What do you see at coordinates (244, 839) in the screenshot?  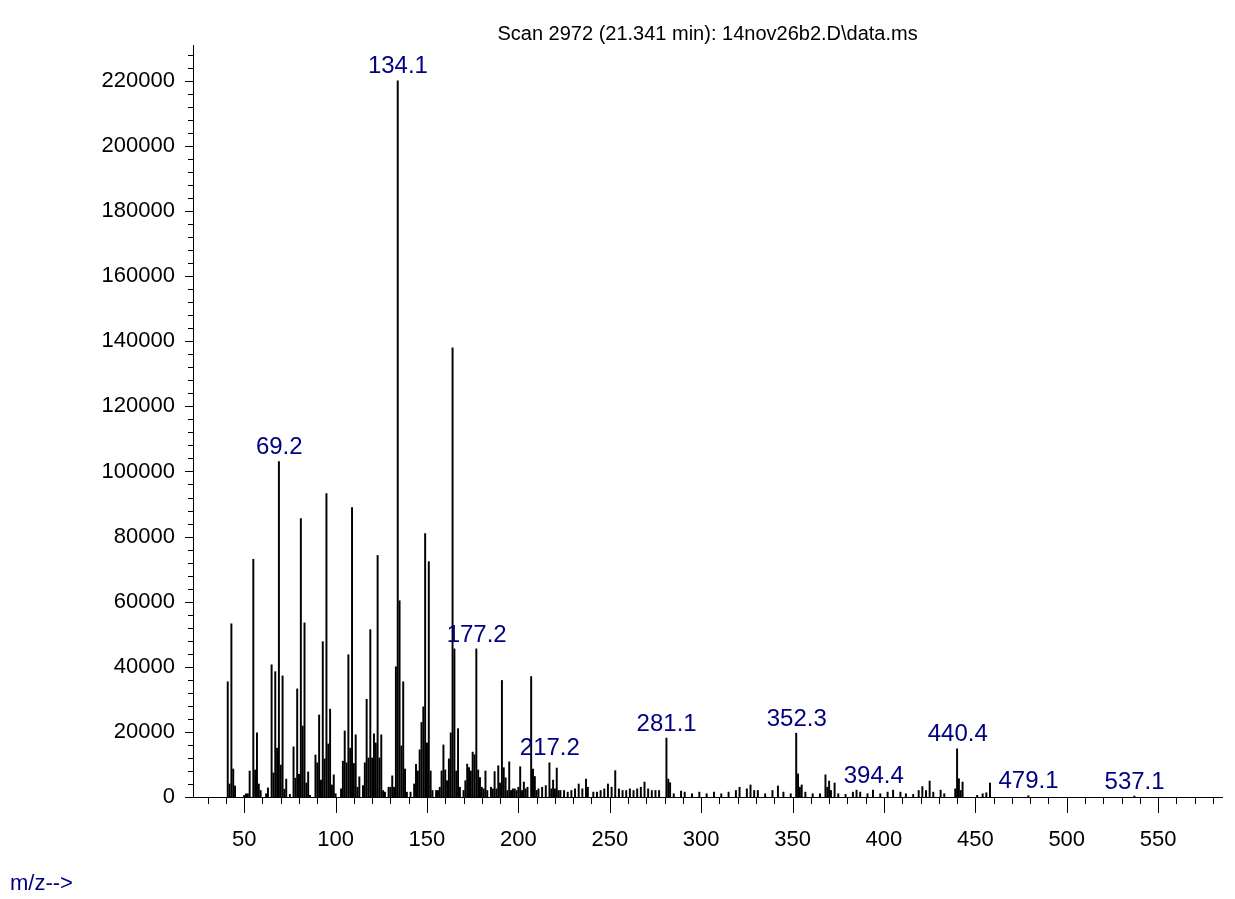 I see `x-tick-label: 50` at bounding box center [244, 839].